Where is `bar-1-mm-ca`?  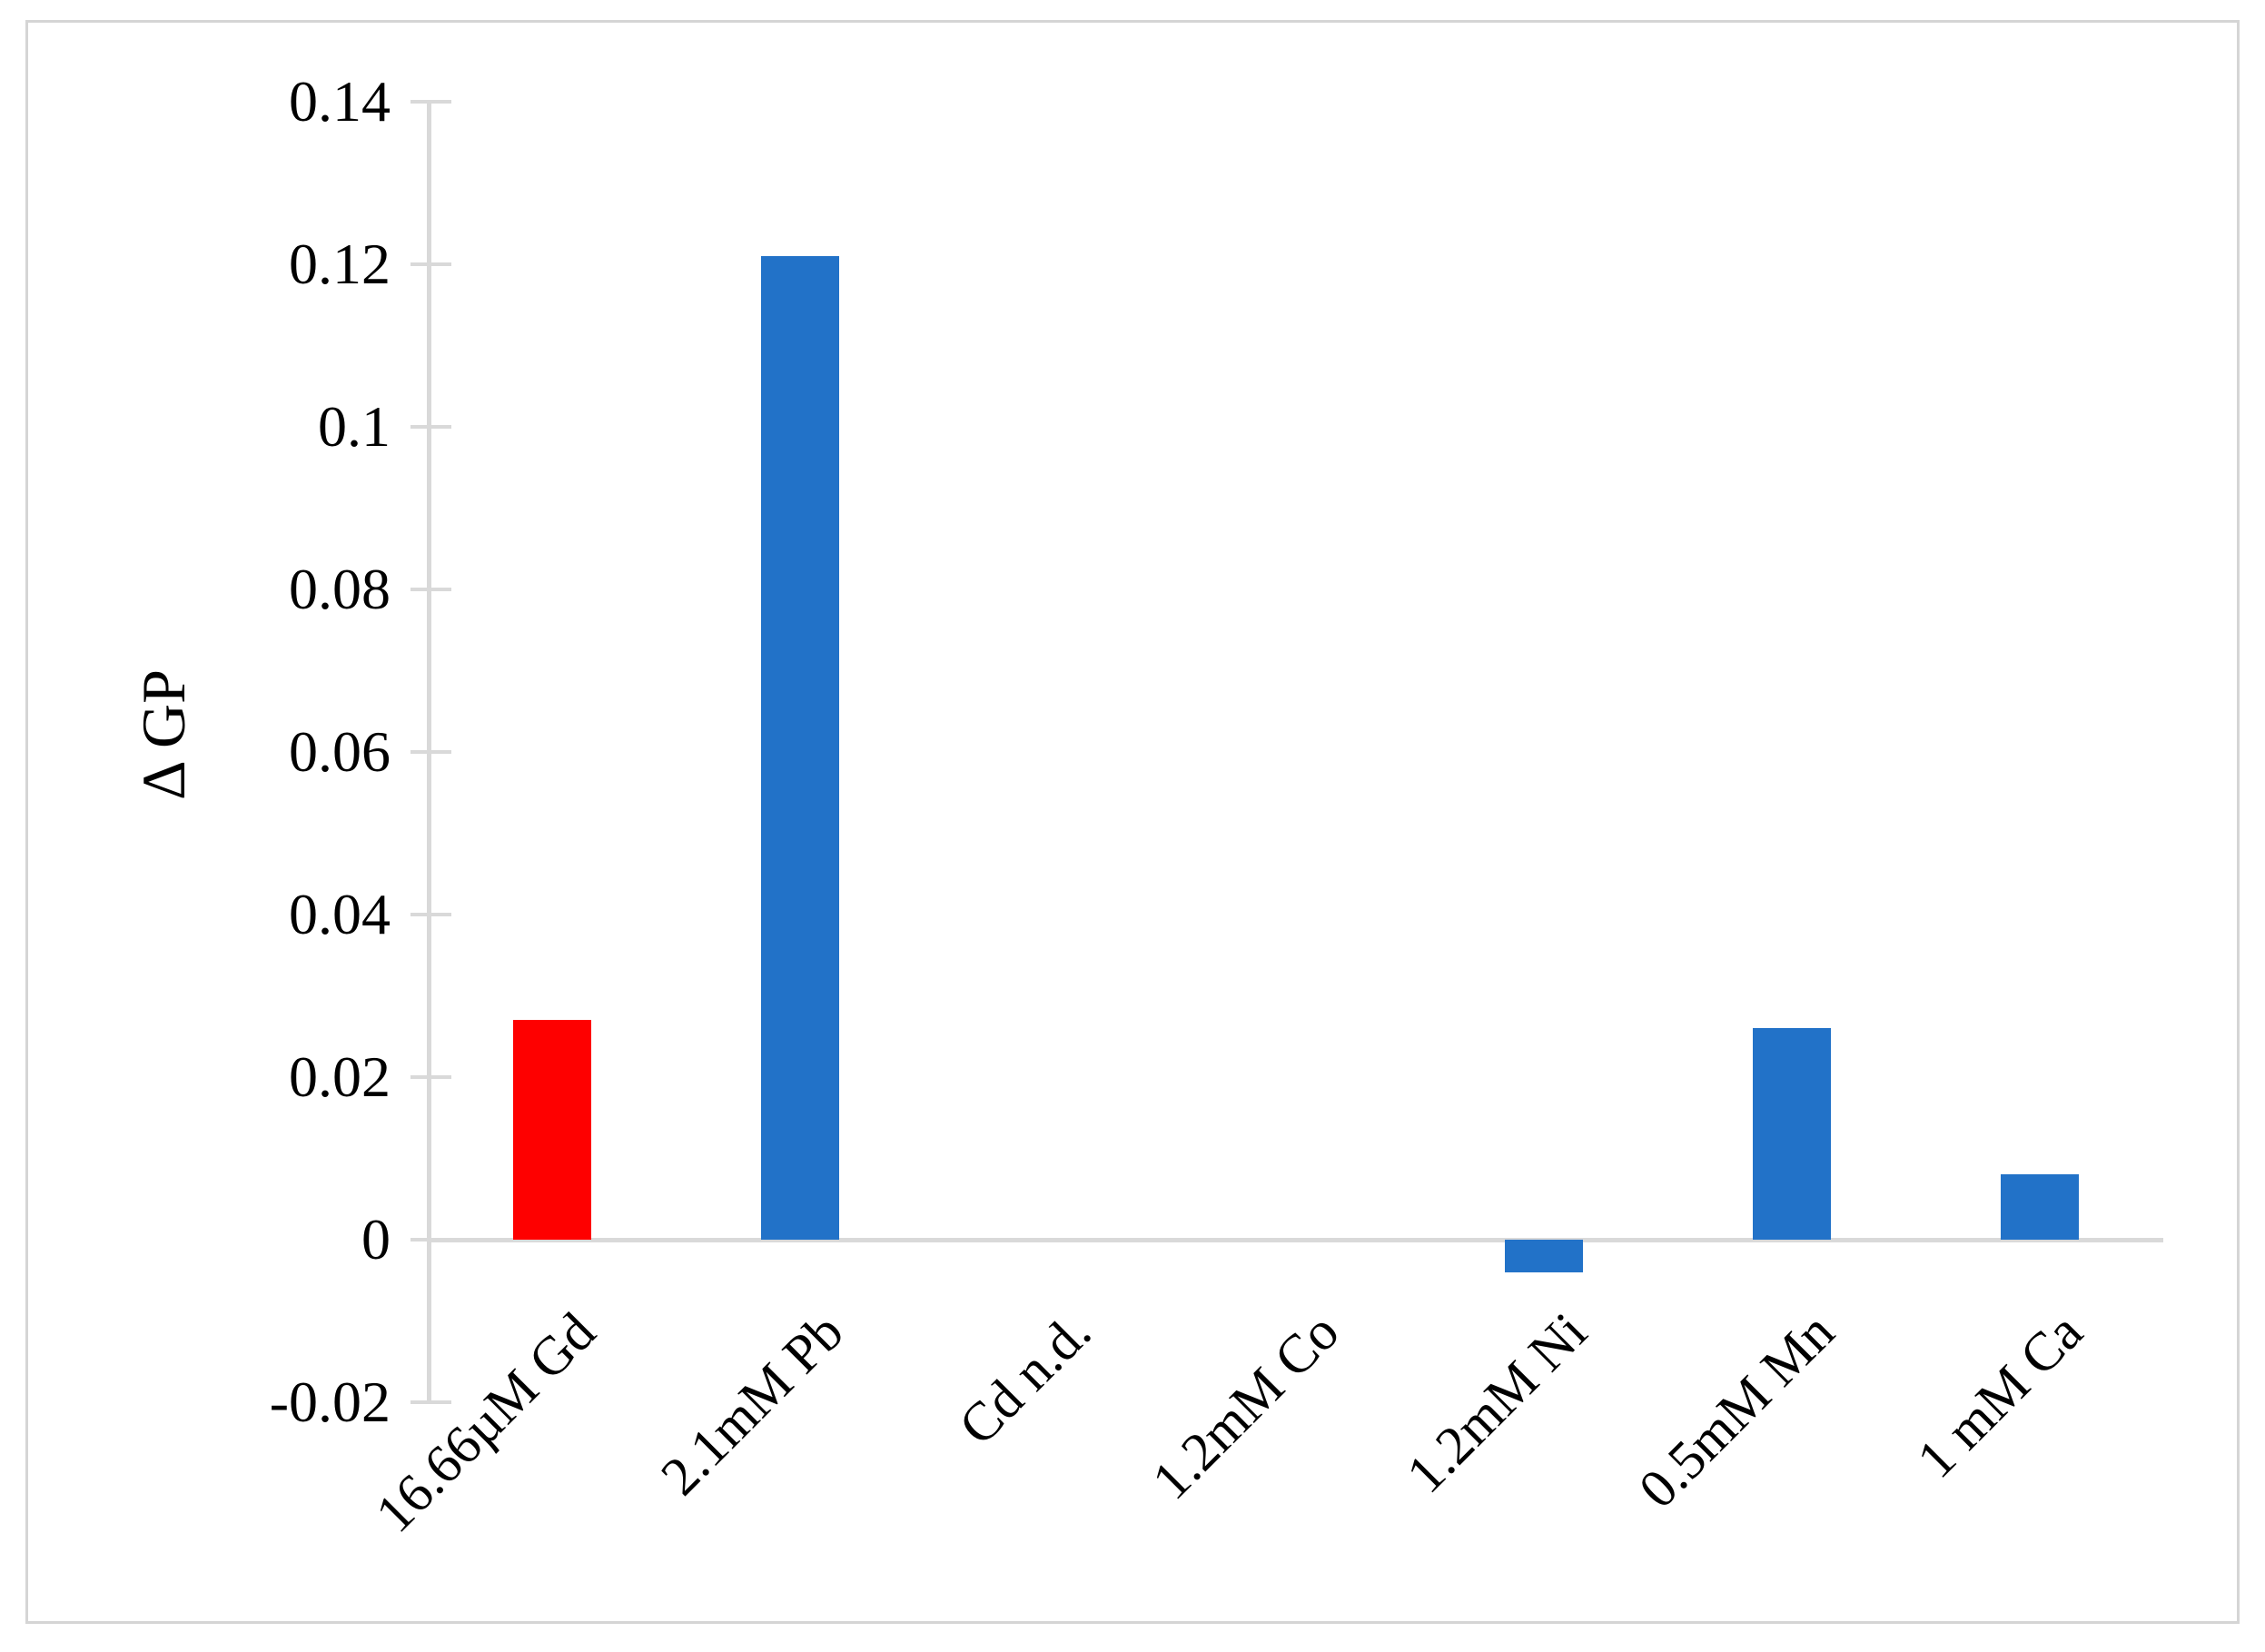
bar-1-mm-ca is located at coordinates (2040, 1207).